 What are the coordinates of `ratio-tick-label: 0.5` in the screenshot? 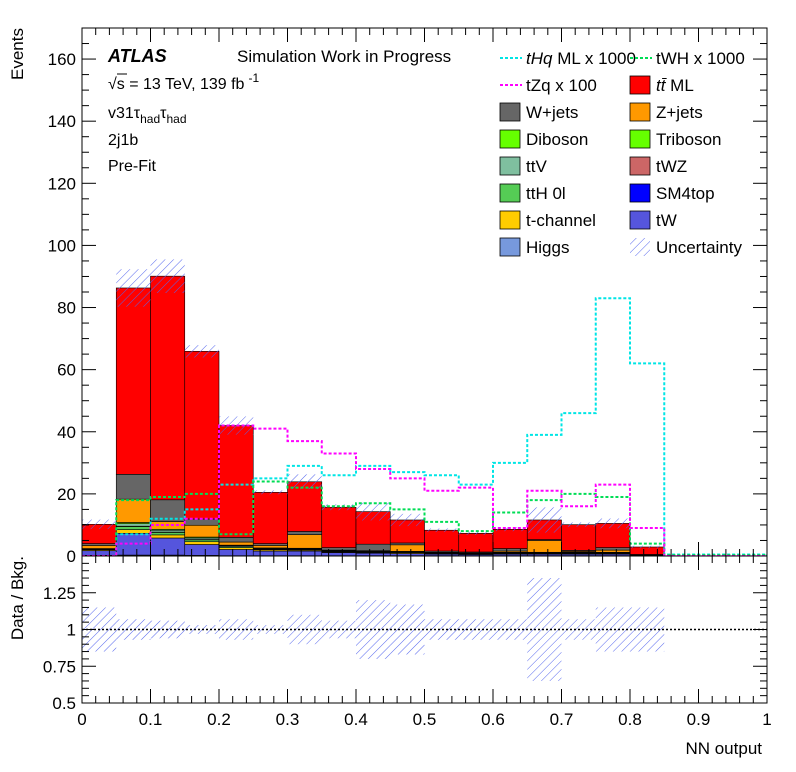 It's located at (64, 703).